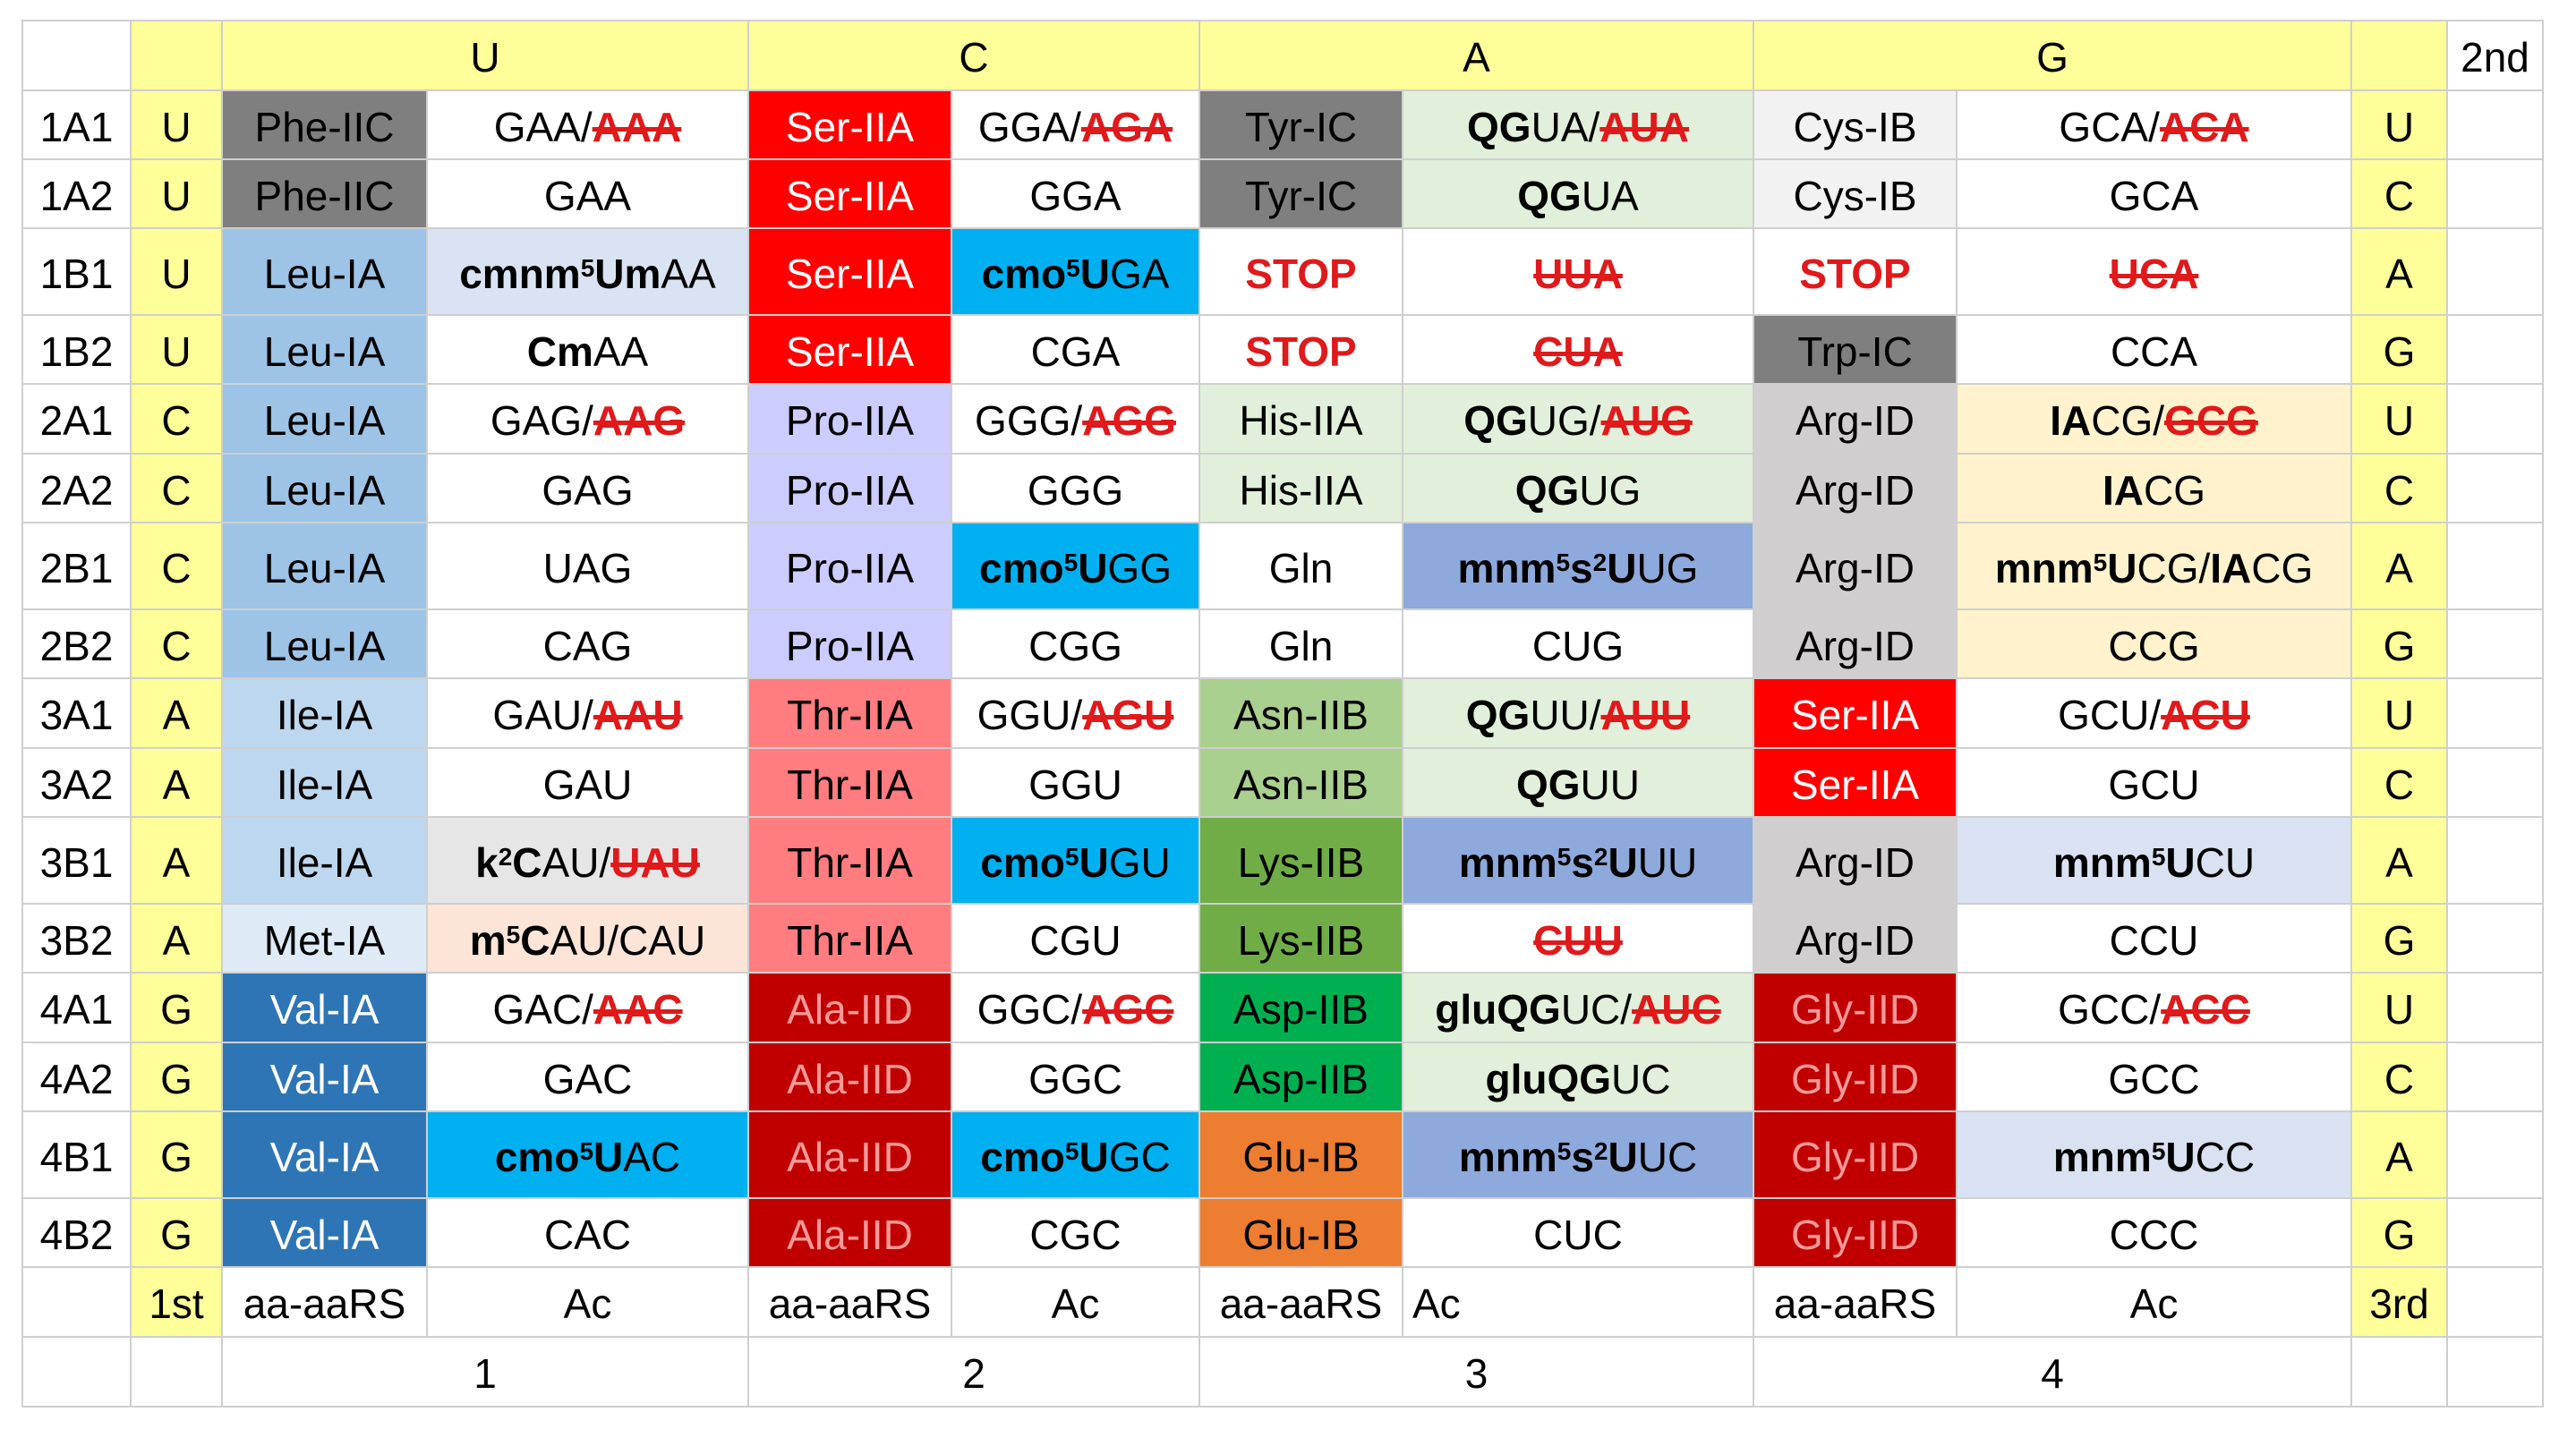 This screenshot has width=2576, height=1429. What do you see at coordinates (1301, 351) in the screenshot?
I see `stop-codon: STOP` at bounding box center [1301, 351].